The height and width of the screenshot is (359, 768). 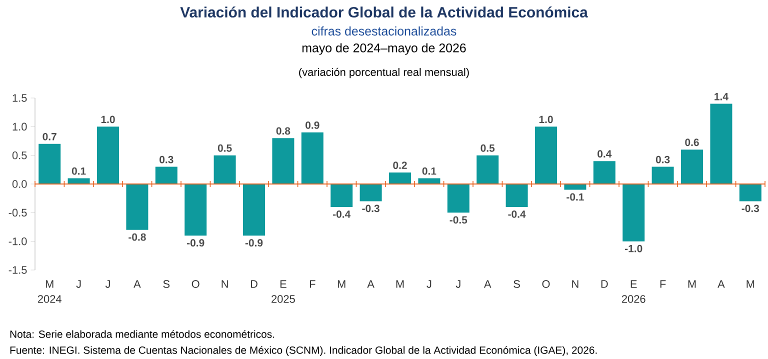 I want to click on text: 2026, so click(x=634, y=299).